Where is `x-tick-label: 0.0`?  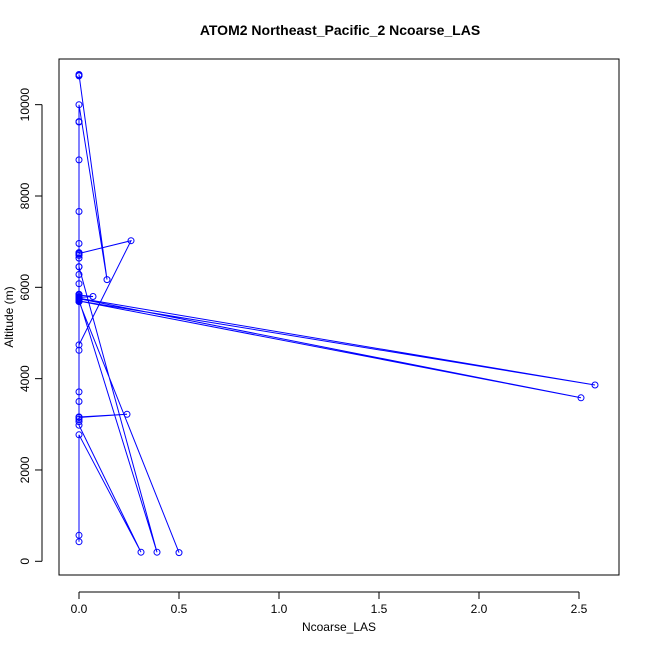
x-tick-label: 0.0 is located at coordinates (79, 609).